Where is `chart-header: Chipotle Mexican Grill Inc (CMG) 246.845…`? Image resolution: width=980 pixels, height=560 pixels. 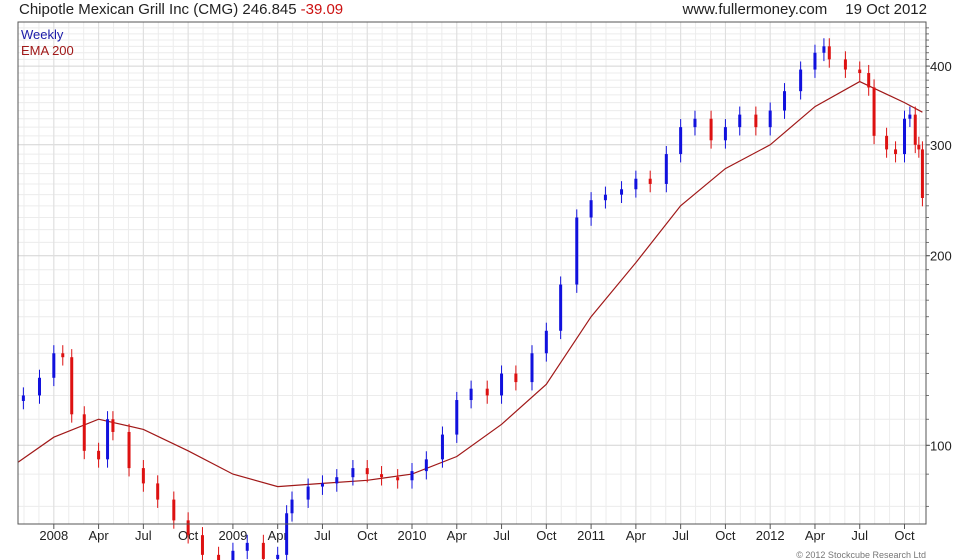
chart-header: Chipotle Mexican Grill Inc (CMG) 246.845… is located at coordinates (465, 11).